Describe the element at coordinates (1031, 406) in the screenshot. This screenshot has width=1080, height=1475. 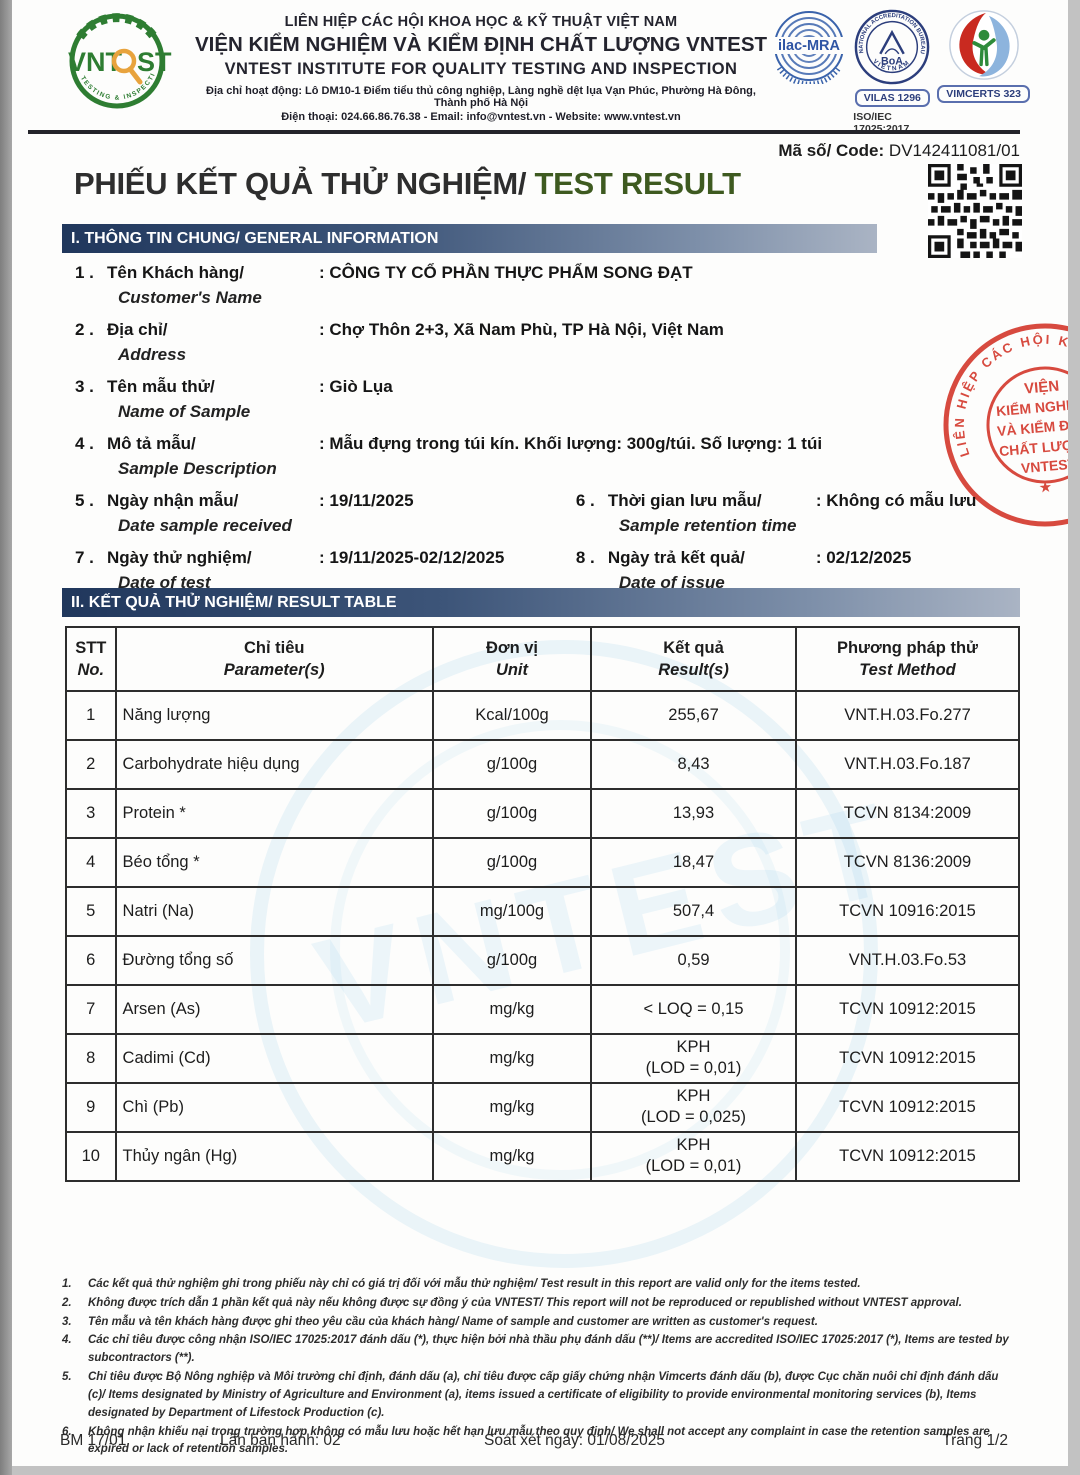
I see `stamp-line: KIỂM NGHIỆM` at that location.